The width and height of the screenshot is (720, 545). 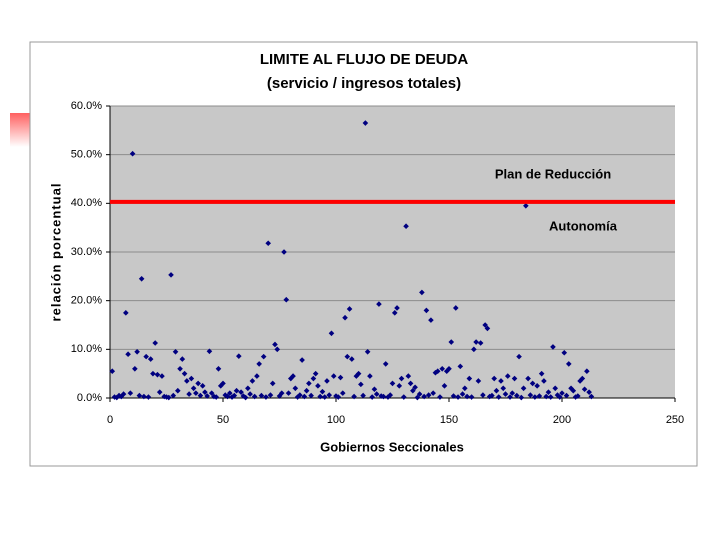 I want to click on y-tick-label: 10.0%, so click(x=86, y=349).